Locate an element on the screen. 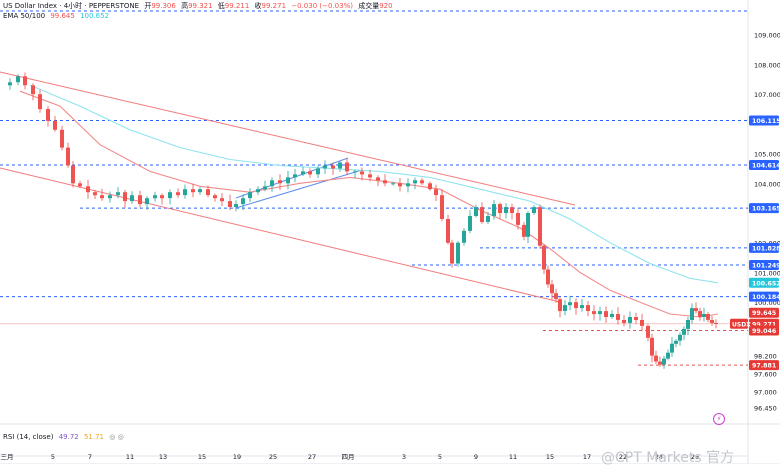 The height and width of the screenshot is (467, 780). x-tick-label: 27 is located at coordinates (312, 457).